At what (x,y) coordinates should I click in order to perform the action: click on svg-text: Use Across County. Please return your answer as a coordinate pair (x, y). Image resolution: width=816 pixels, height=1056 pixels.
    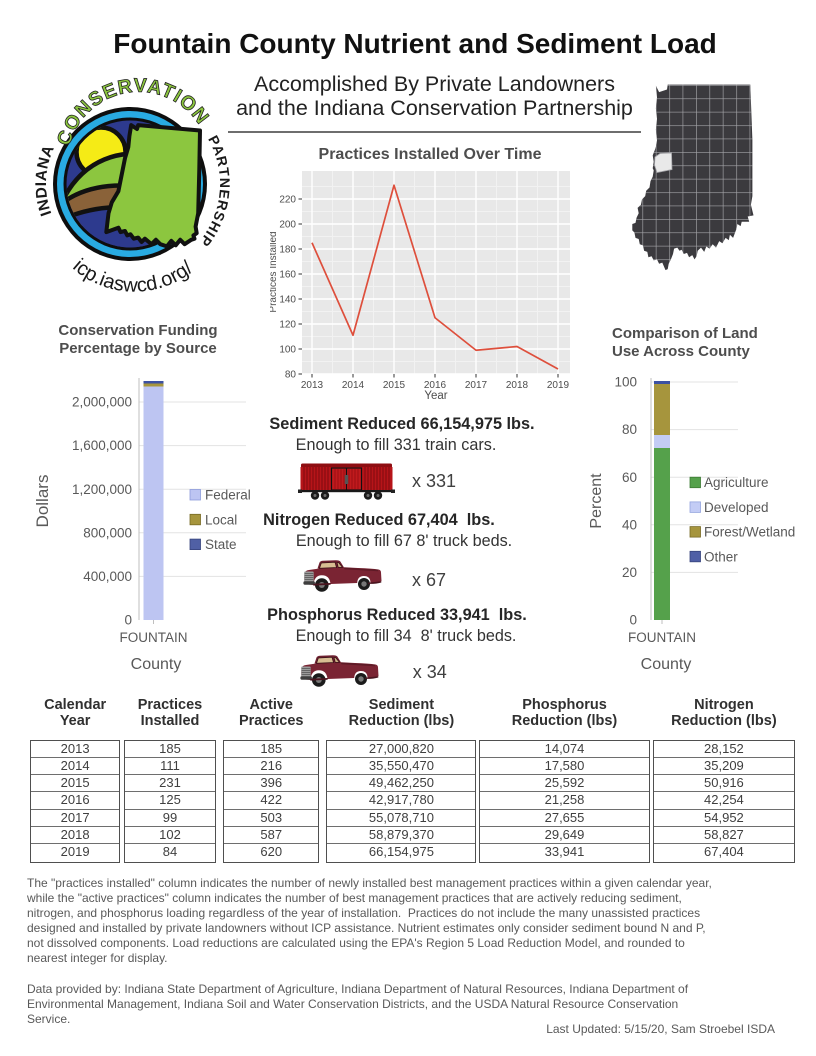
    Looking at the image, I should click on (681, 351).